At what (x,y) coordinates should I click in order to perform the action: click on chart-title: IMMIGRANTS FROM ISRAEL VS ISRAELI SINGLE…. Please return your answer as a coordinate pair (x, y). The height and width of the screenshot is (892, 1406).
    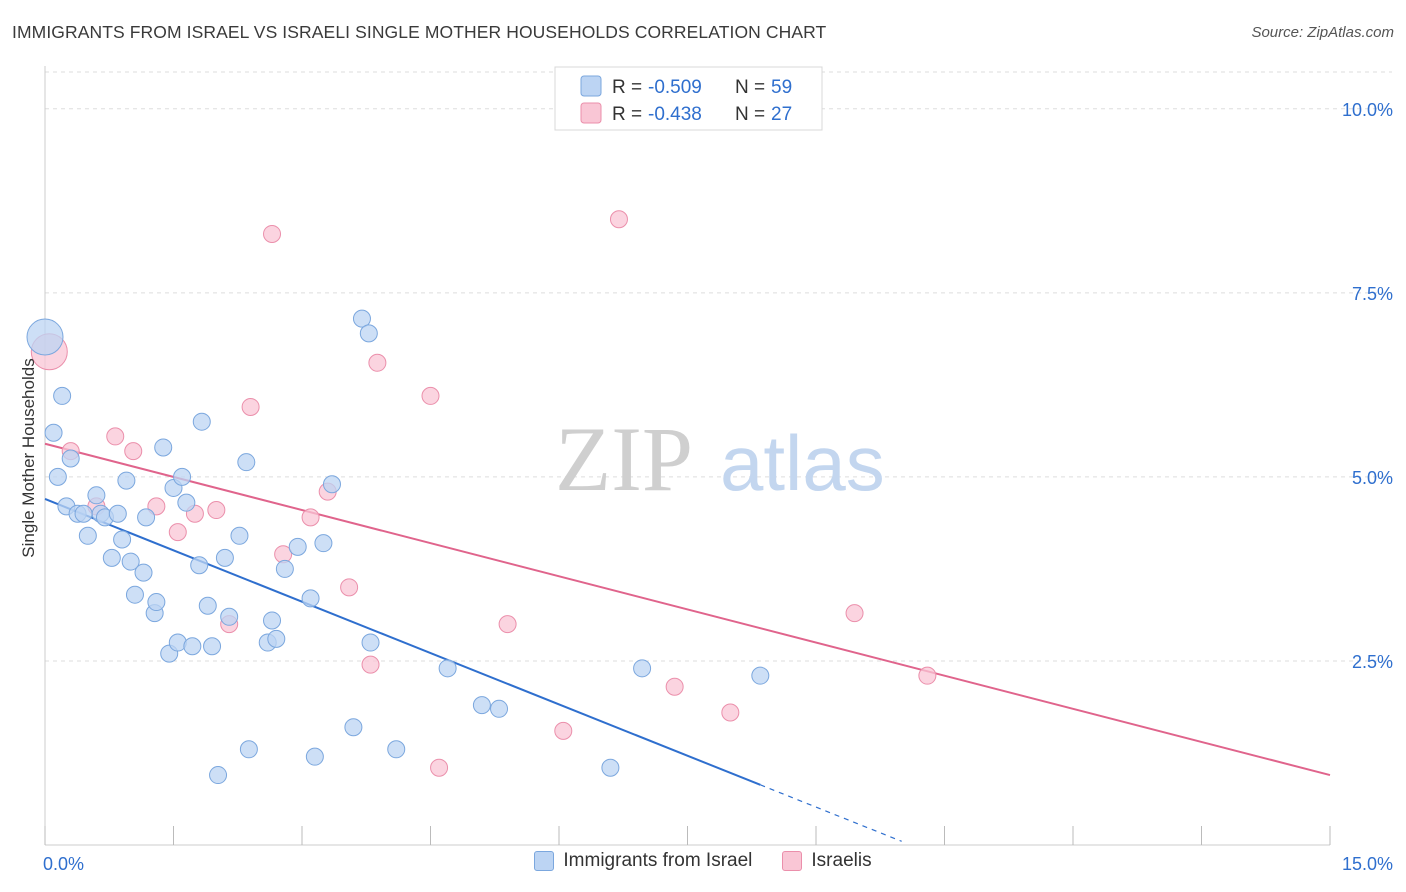
    Looking at the image, I should click on (419, 32).